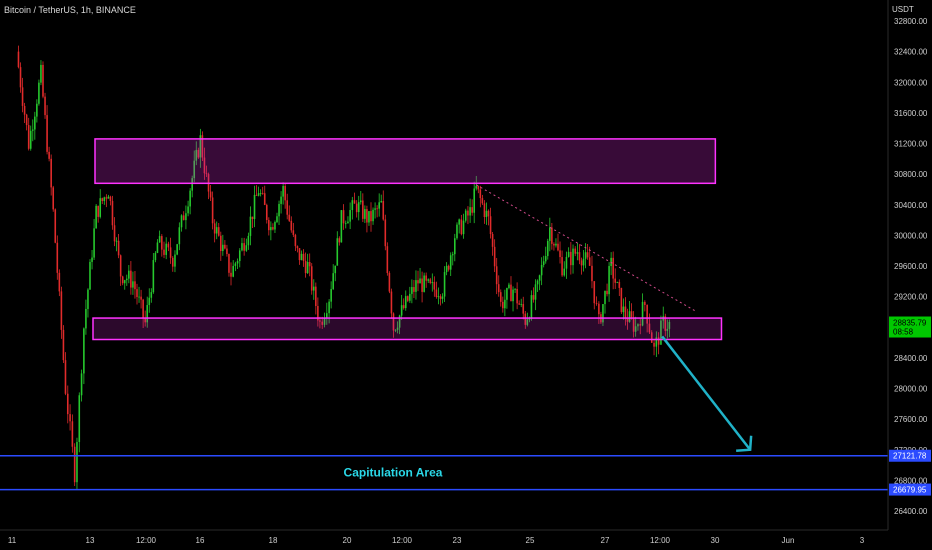 The height and width of the screenshot is (550, 932). I want to click on price-tick-label: 26400.00, so click(911, 511).